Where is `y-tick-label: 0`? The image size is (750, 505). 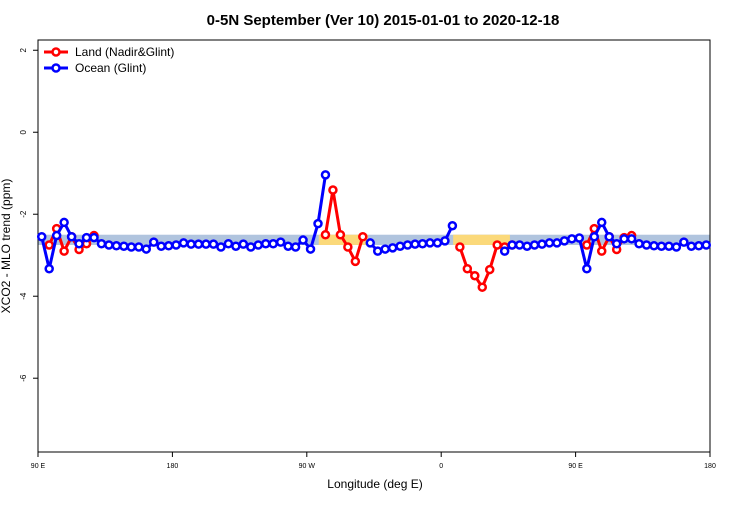 y-tick-label: 0 is located at coordinates (23, 131).